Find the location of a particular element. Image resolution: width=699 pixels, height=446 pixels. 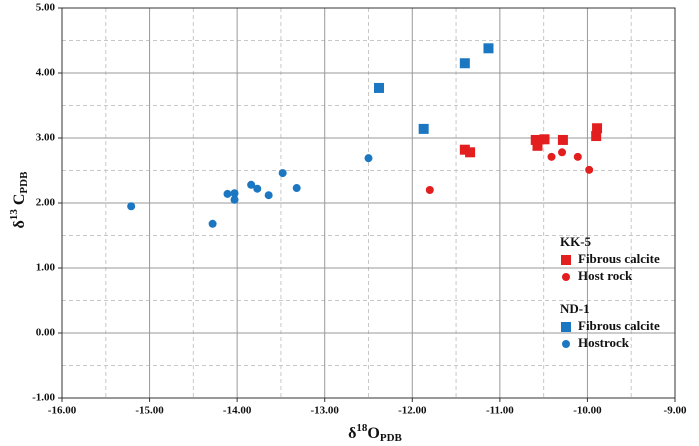

x-tick-label: -15.00 is located at coordinates (149, 411).